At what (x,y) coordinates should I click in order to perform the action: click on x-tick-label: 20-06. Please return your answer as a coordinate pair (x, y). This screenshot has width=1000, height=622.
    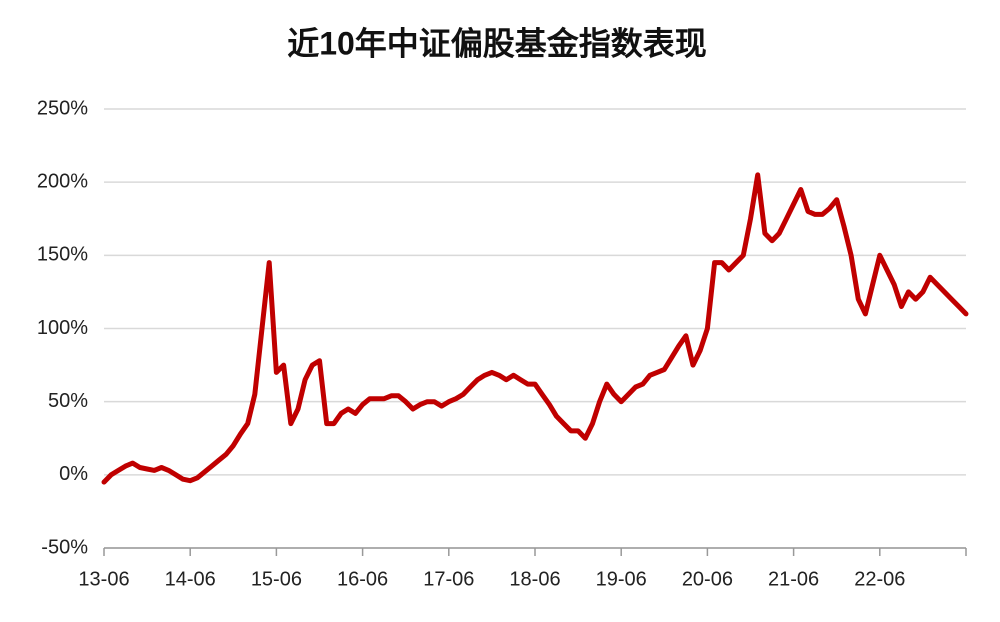
    Looking at the image, I should click on (707, 579).